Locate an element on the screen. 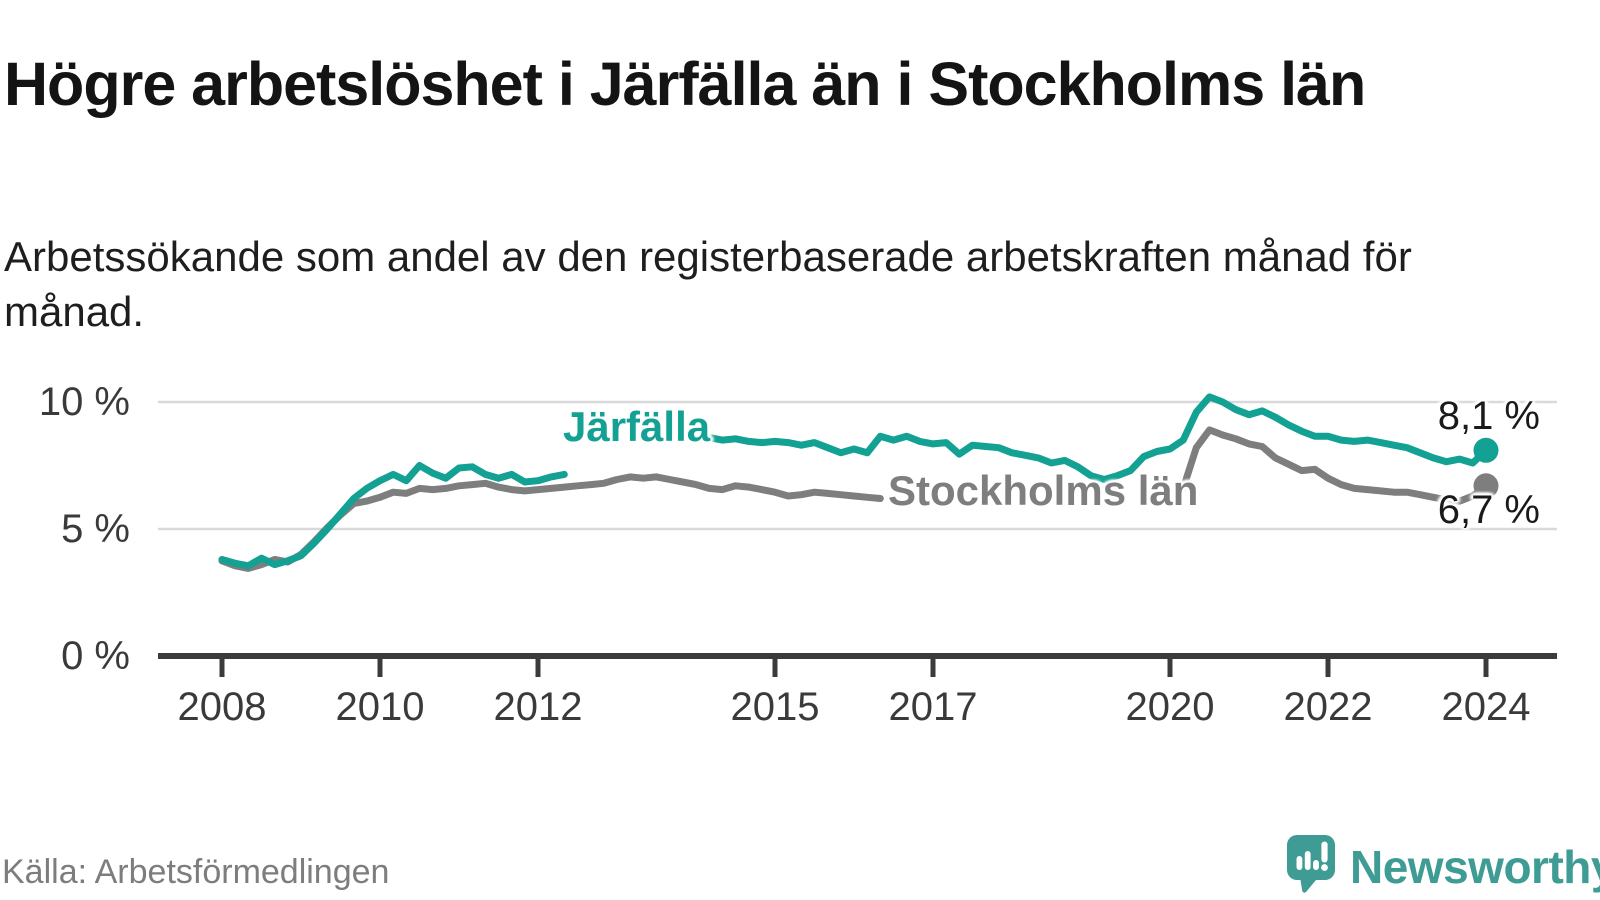 Image resolution: width=1600 pixels, height=900 pixels. series-label-stockholms-lan: Stockholms län is located at coordinates (1043, 490).